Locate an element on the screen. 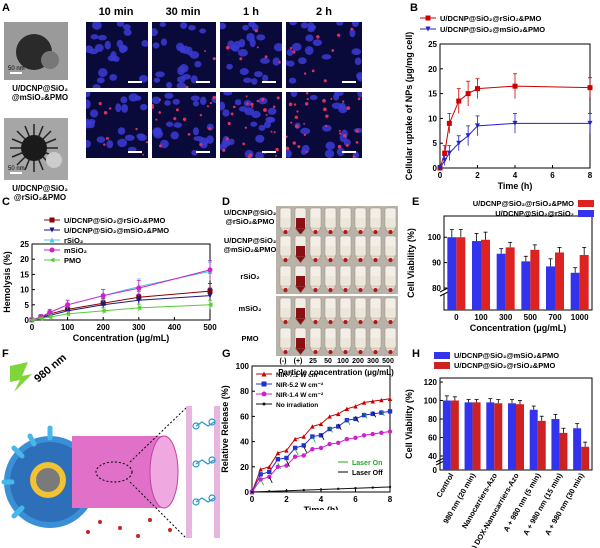 The height and width of the screenshot is (548, 600). legend-label: U/DCNP@SiO₂@rSiO₂&PMO is located at coordinates (523, 203).